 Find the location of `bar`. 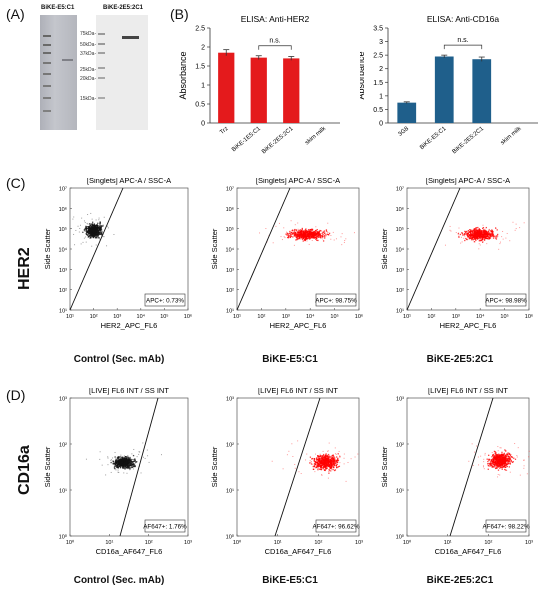

bar is located at coordinates (226, 88).